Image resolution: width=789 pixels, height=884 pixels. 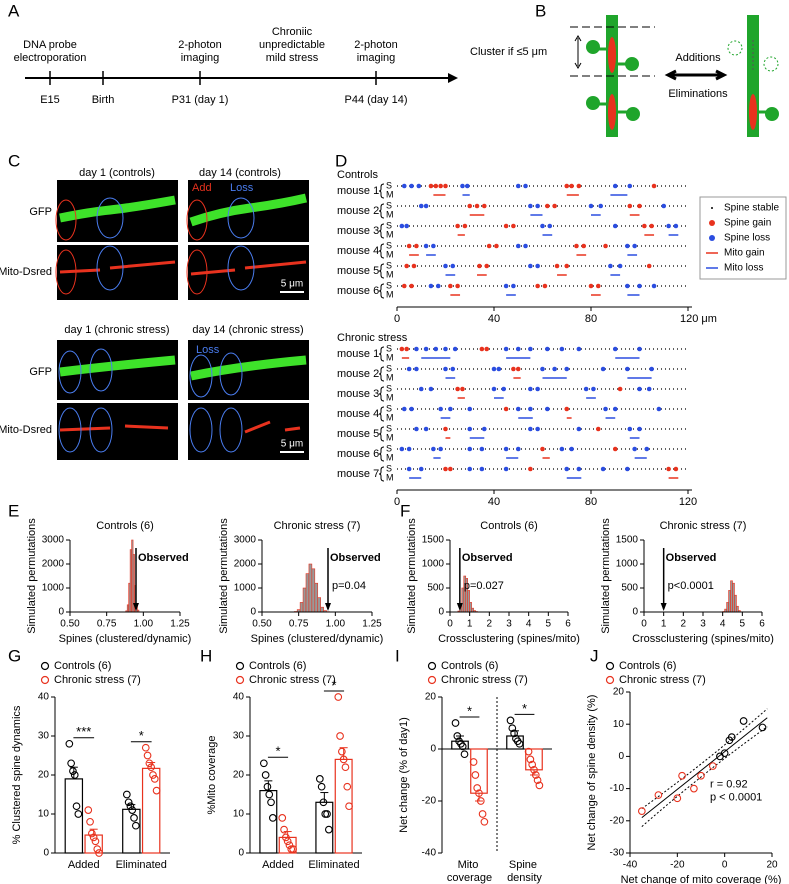 What do you see at coordinates (632, 64) in the screenshot?
I see `spine` at bounding box center [632, 64].